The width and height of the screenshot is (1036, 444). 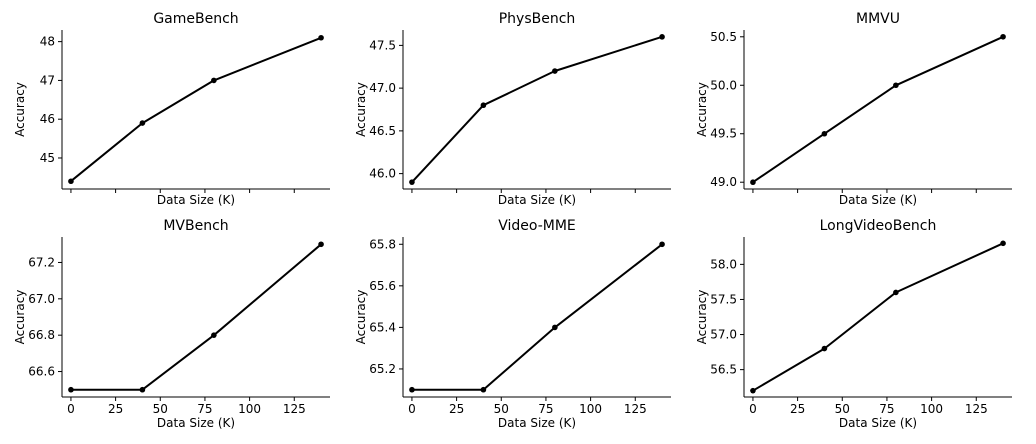 What do you see at coordinates (723, 37) in the screenshot?
I see `y-tick-label: 50.5` at bounding box center [723, 37].